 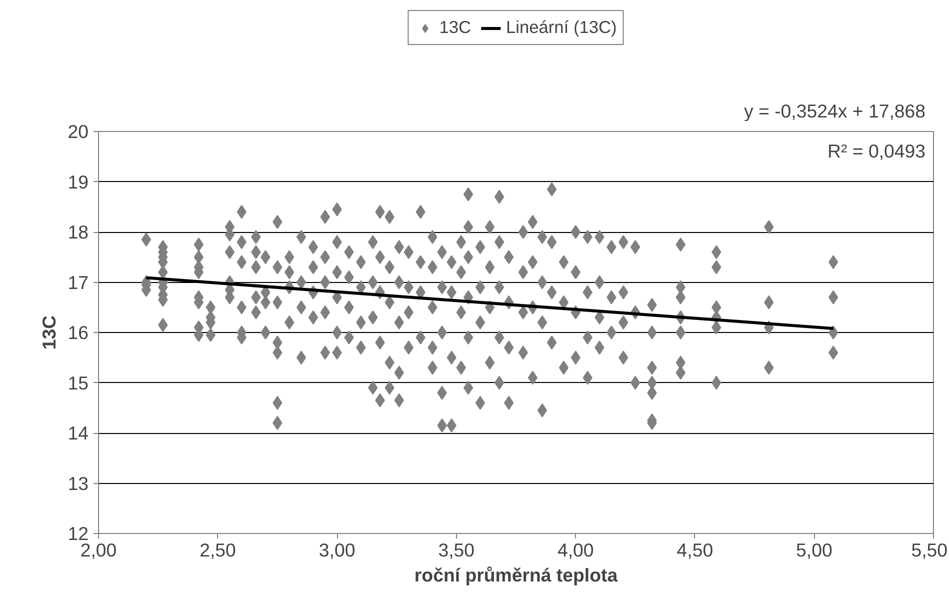 What do you see at coordinates (78, 282) in the screenshot?
I see `y-tick-label: 17` at bounding box center [78, 282].